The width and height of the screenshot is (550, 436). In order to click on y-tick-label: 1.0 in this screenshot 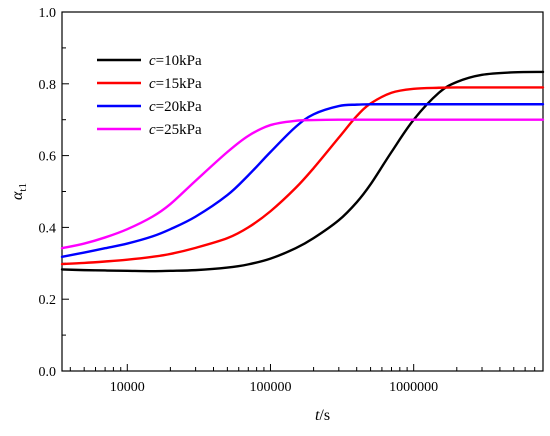, I will do `click(48, 13)`.